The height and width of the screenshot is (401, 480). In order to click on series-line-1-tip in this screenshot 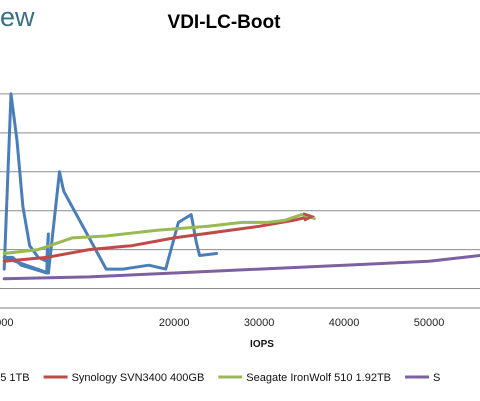, I will do `click(309, 217)`.